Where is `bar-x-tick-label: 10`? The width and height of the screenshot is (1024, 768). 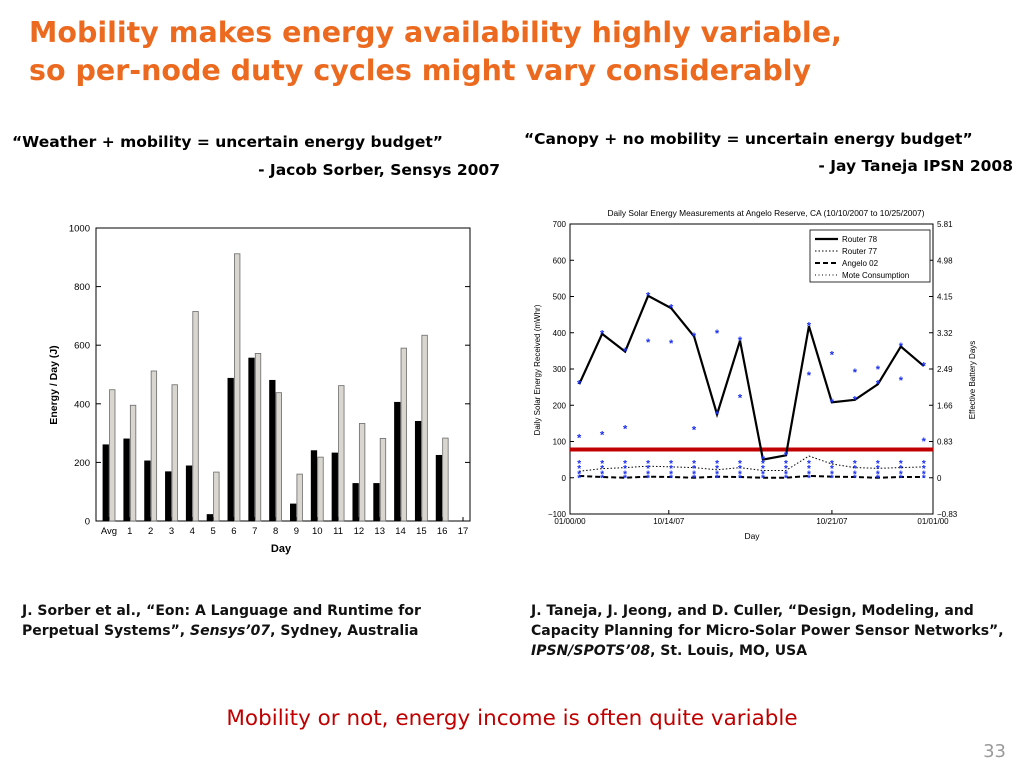 bar-x-tick-label: 10 is located at coordinates (317, 531).